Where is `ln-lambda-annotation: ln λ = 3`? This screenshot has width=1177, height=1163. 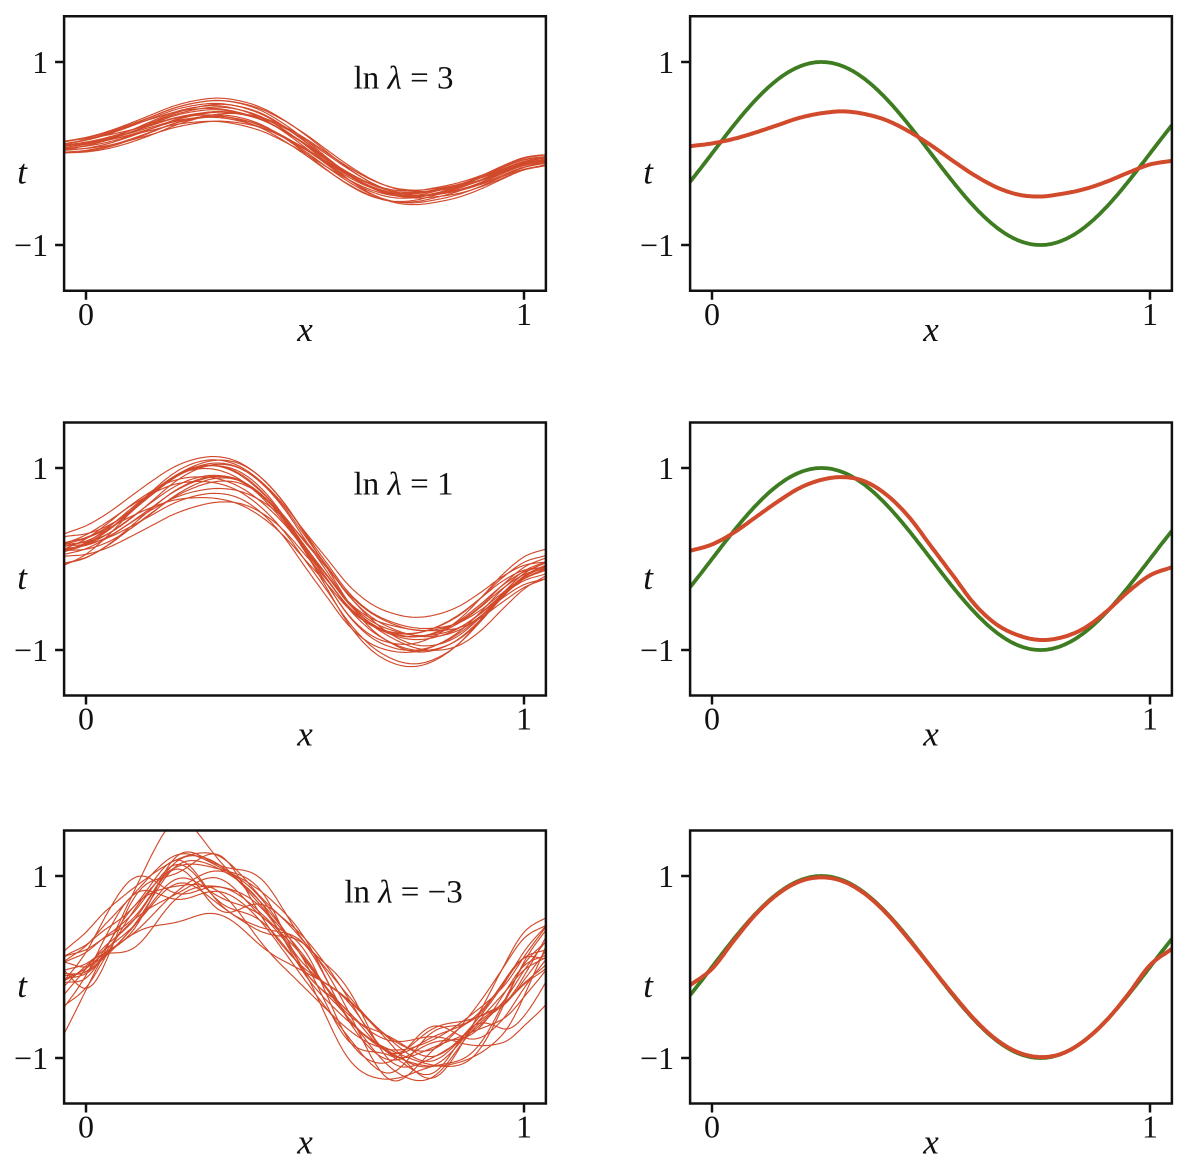 ln-lambda-annotation: ln λ = 3 is located at coordinates (404, 78).